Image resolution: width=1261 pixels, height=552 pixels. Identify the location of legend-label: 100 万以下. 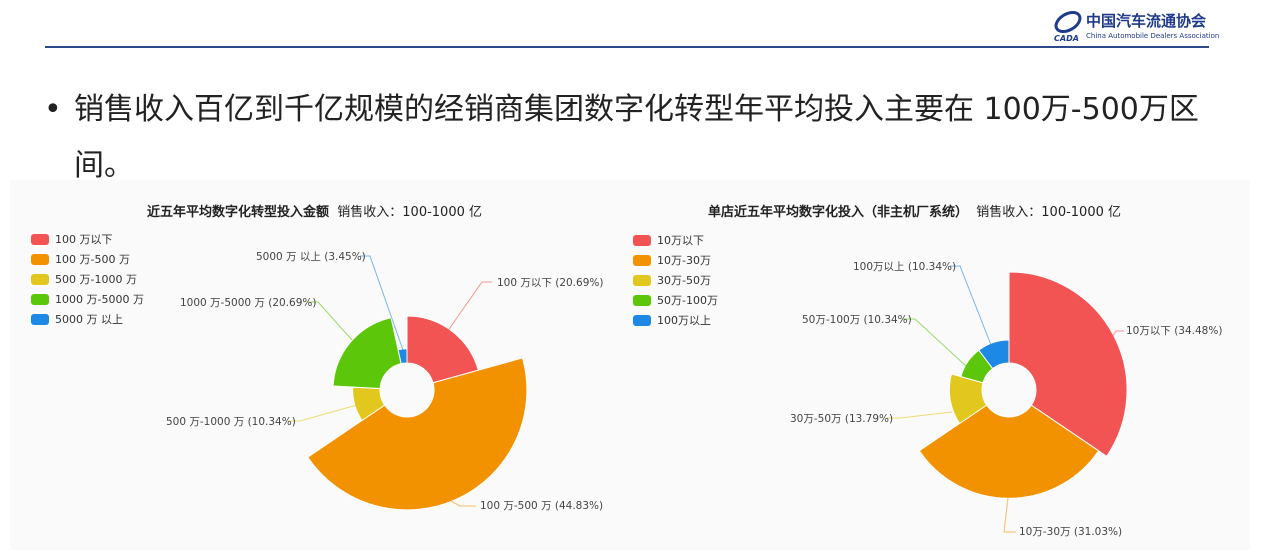
(84, 239).